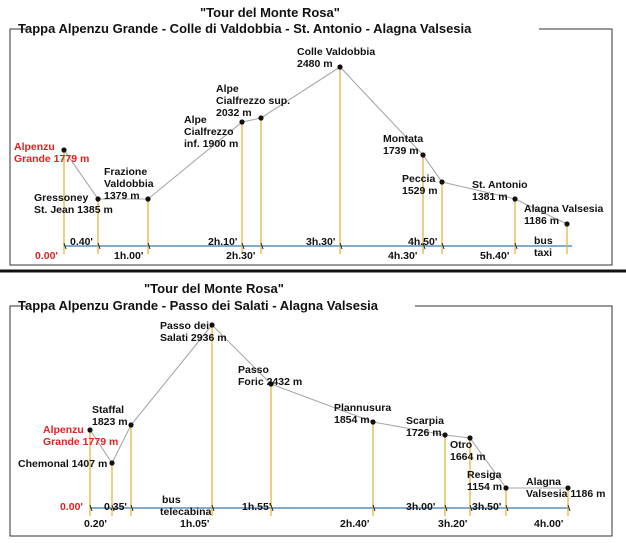 The width and height of the screenshot is (626, 543). Describe the element at coordinates (420, 507) in the screenshot. I see `time-label: 3h.00'` at that location.